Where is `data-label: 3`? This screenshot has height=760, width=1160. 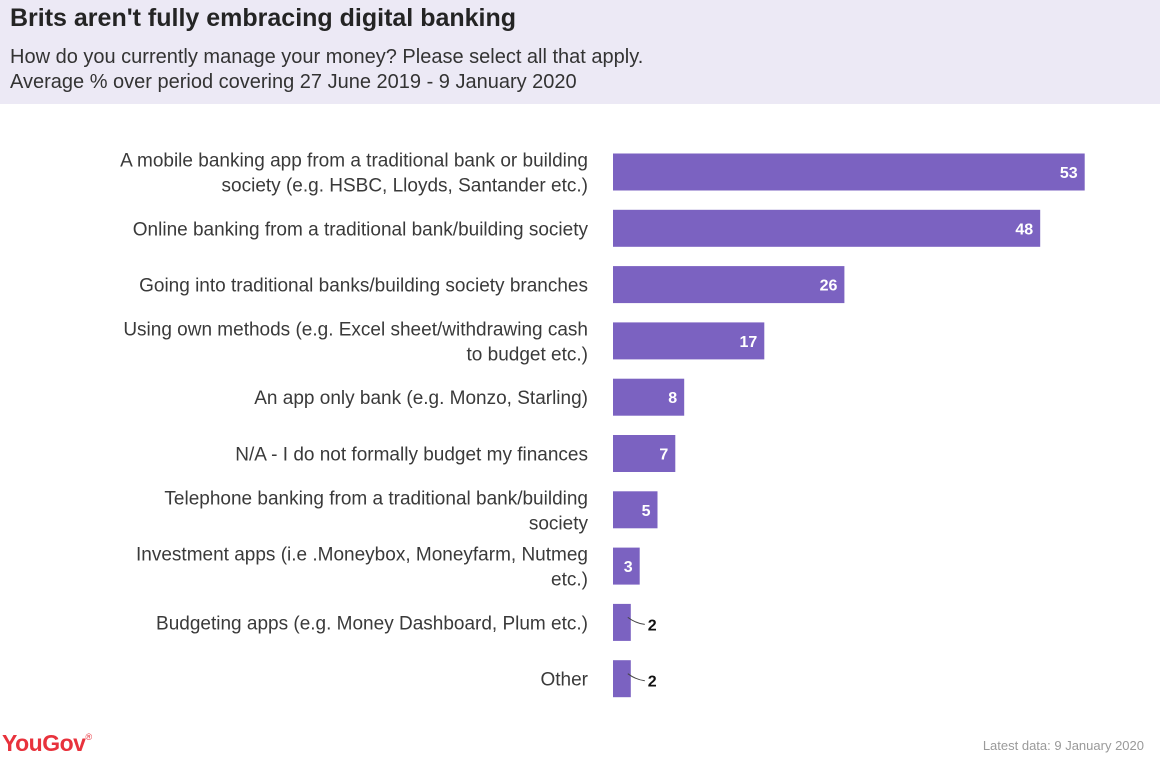
data-label: 3 is located at coordinates (628, 567).